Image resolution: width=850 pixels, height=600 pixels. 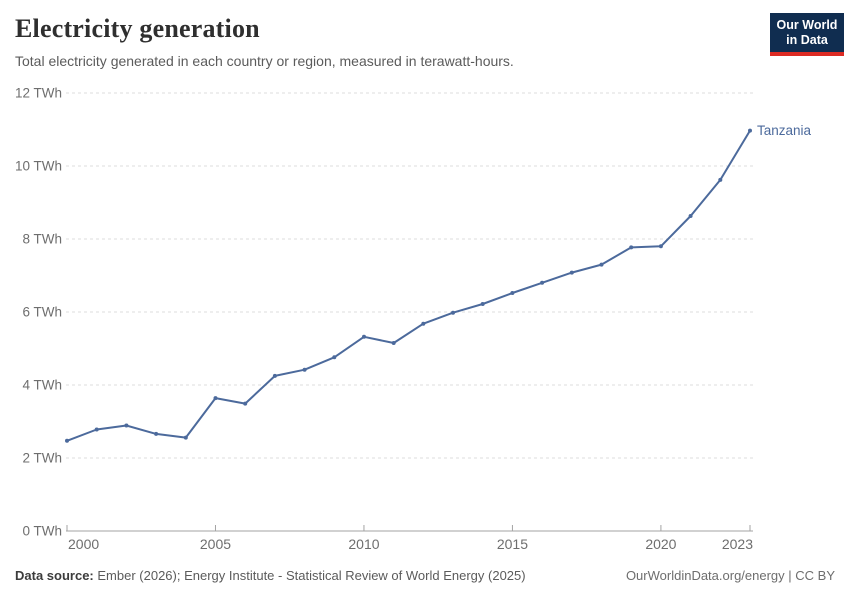 What do you see at coordinates (601, 264) in the screenshot?
I see `data-point-2018` at bounding box center [601, 264].